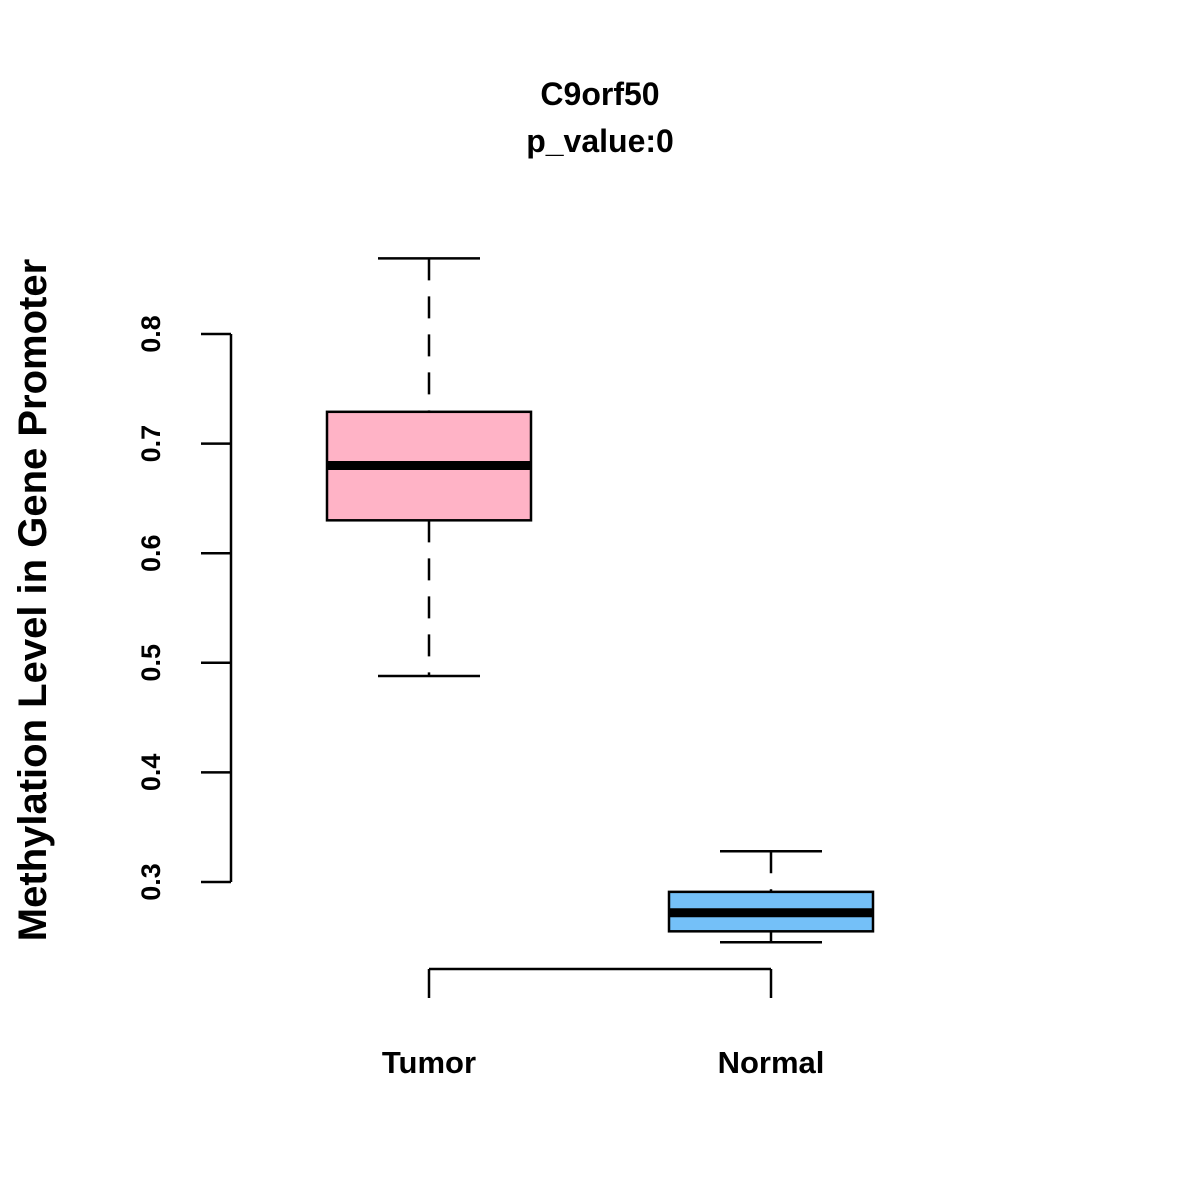 This screenshot has height=1200, width=1200. What do you see at coordinates (603, 1023) in the screenshot?
I see `x-axis: Tumor Normal` at bounding box center [603, 1023].